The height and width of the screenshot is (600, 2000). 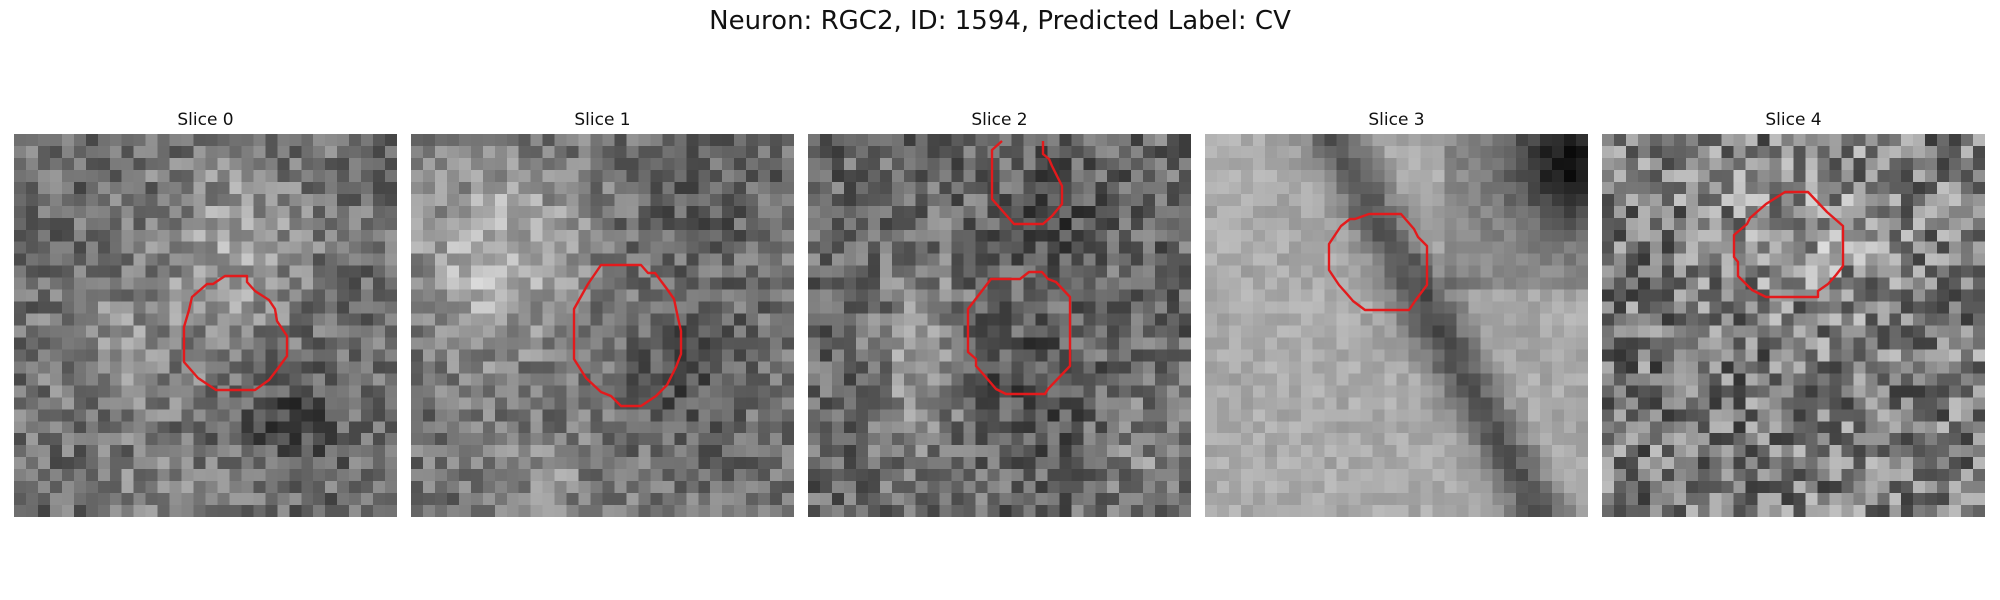 I want to click on slice-title-1: Slice 1, so click(x=602, y=120).